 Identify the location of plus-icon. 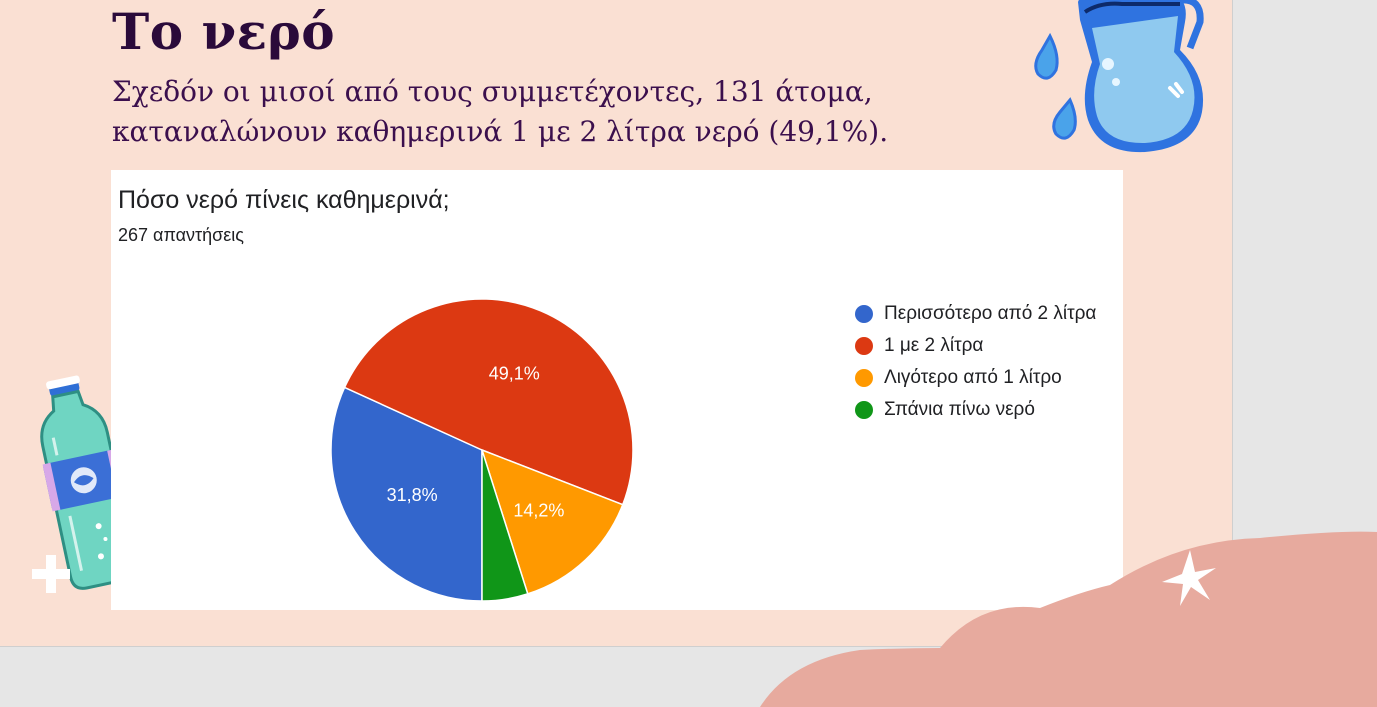
(51, 574).